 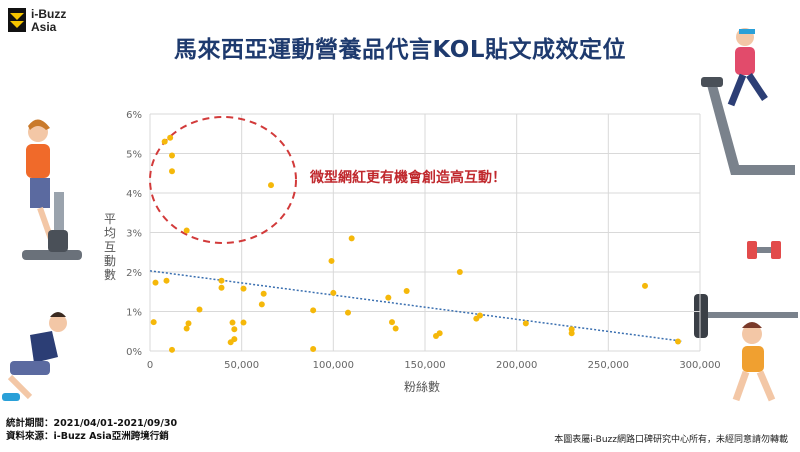 What do you see at coordinates (52, 189) in the screenshot?
I see `cyclist-illustration-icon` at bounding box center [52, 189].